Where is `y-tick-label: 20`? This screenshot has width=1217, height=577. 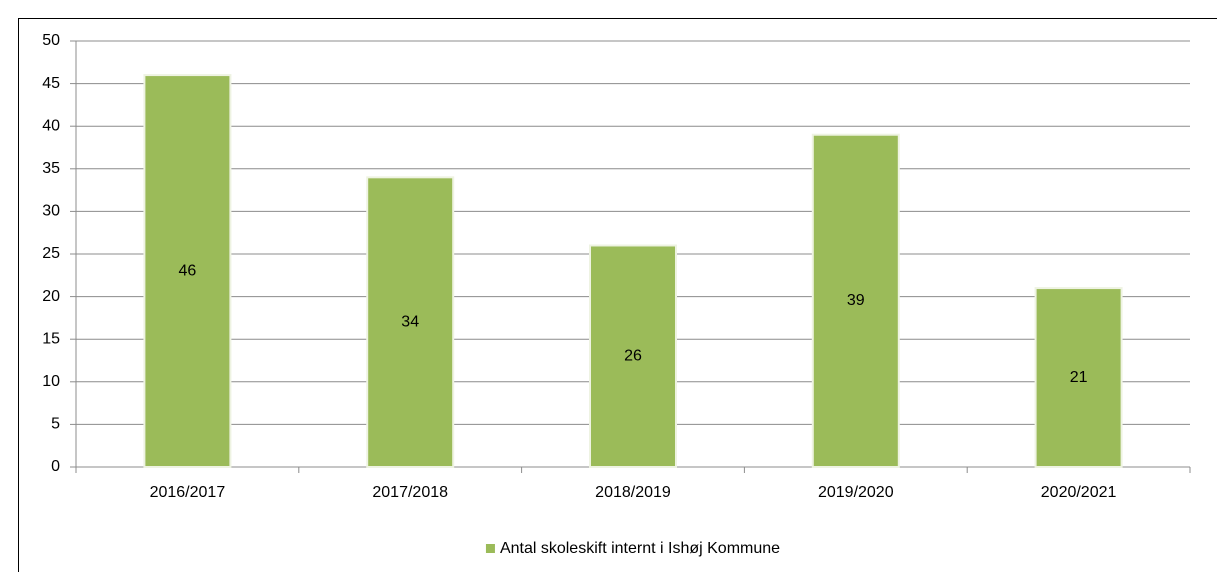
y-tick-label: 20 is located at coordinates (51, 296).